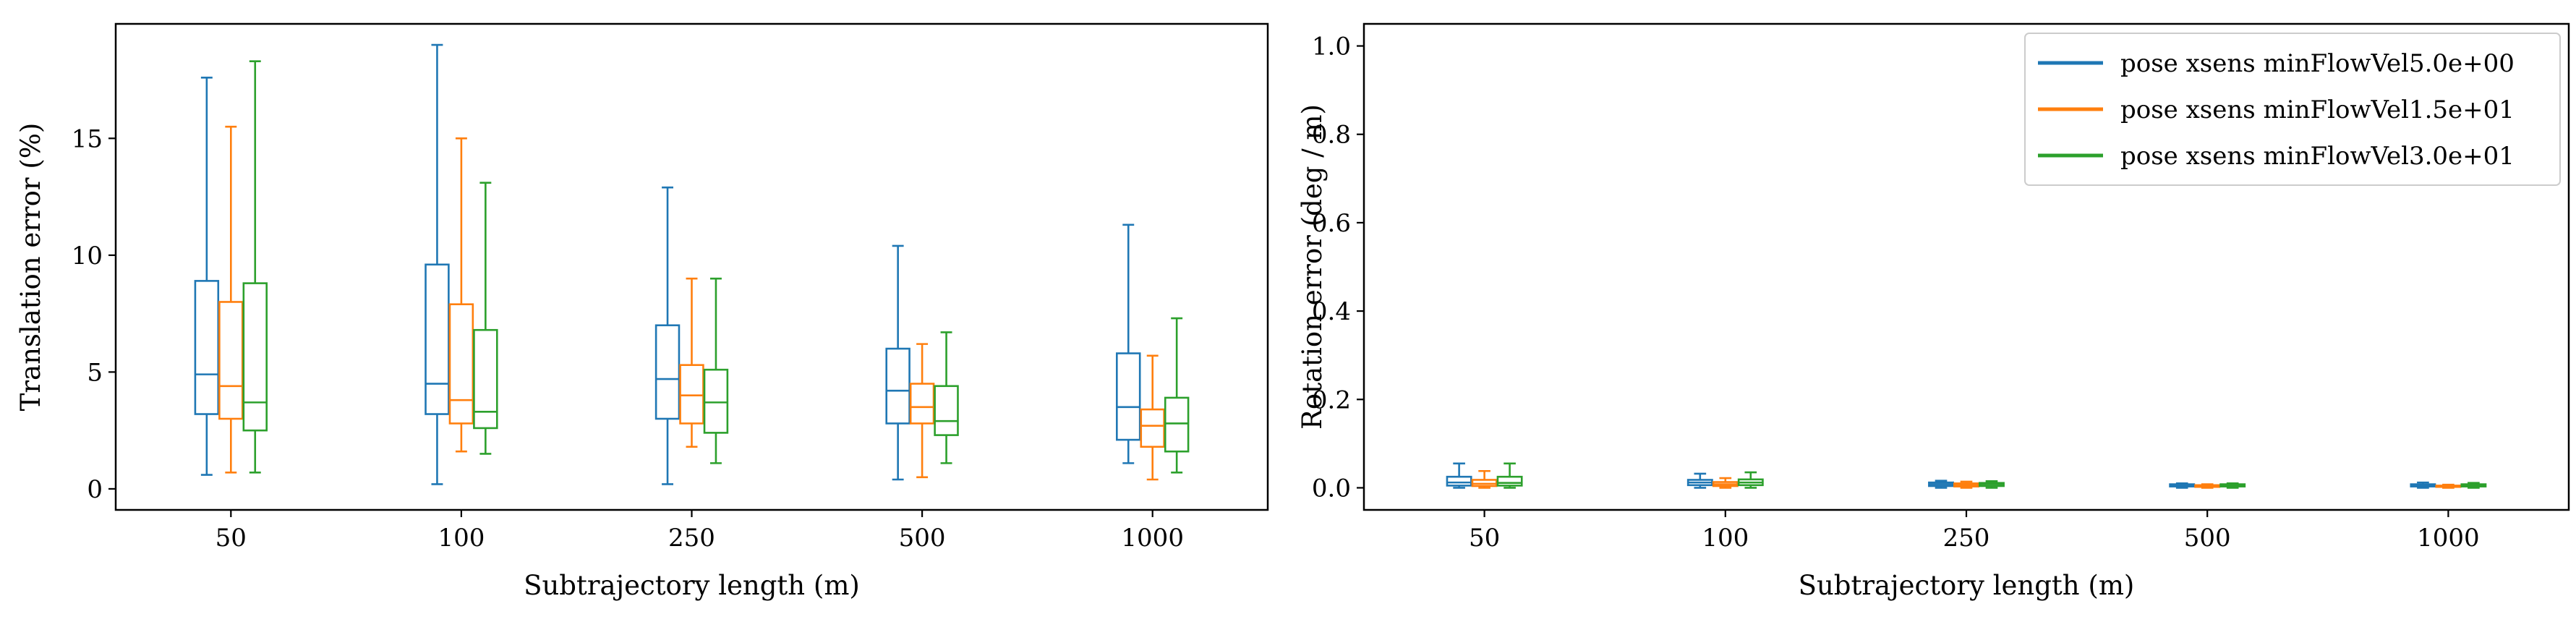  I want to click on legend-label-minflowvel-15: pose xsens minFlowVel1.5e+01, so click(2317, 109).